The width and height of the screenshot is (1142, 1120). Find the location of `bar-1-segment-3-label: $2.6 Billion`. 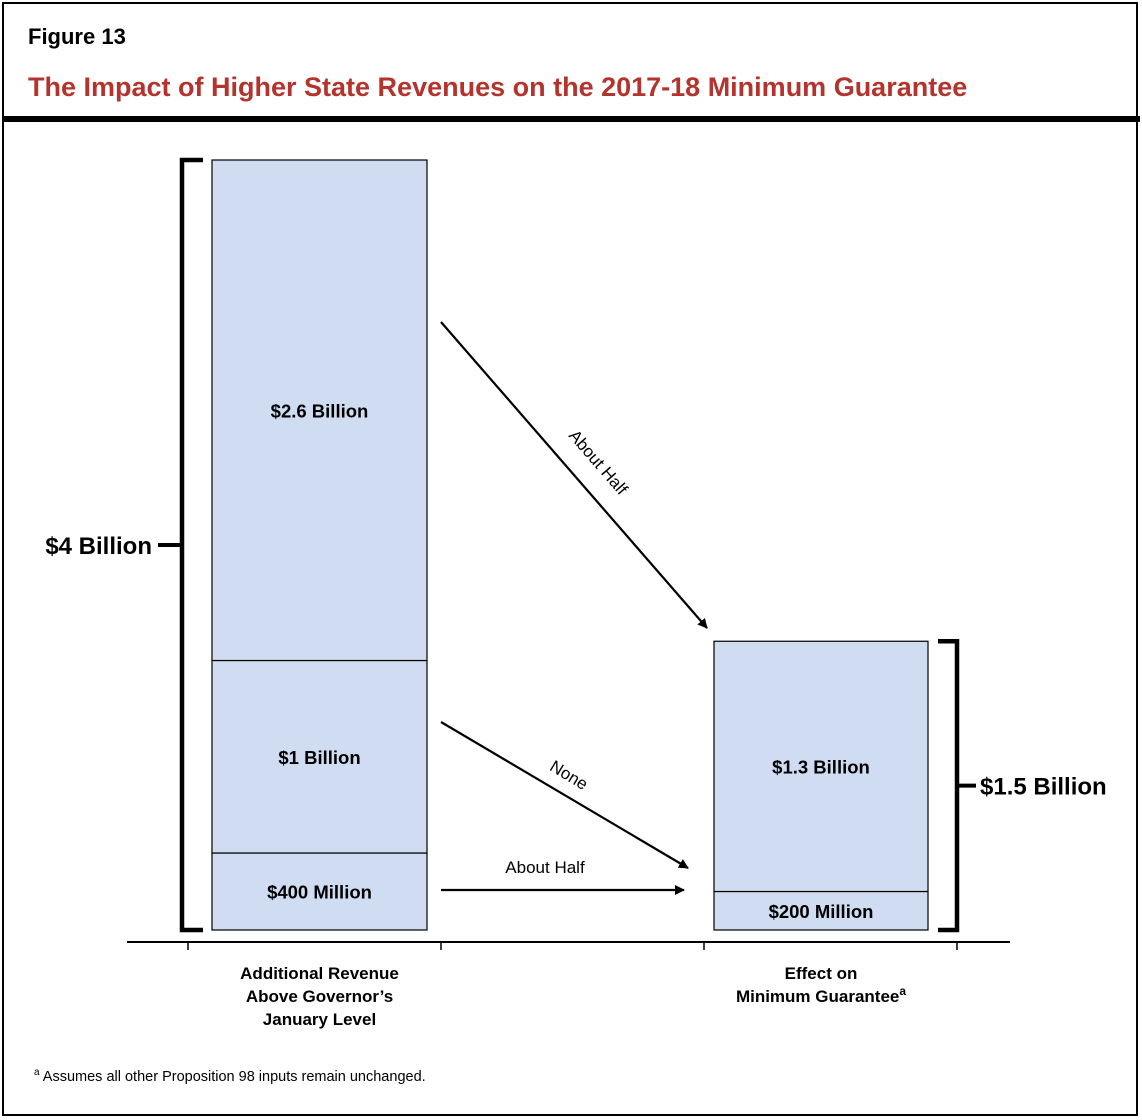

bar-1-segment-3-label: $2.6 Billion is located at coordinates (320, 410).